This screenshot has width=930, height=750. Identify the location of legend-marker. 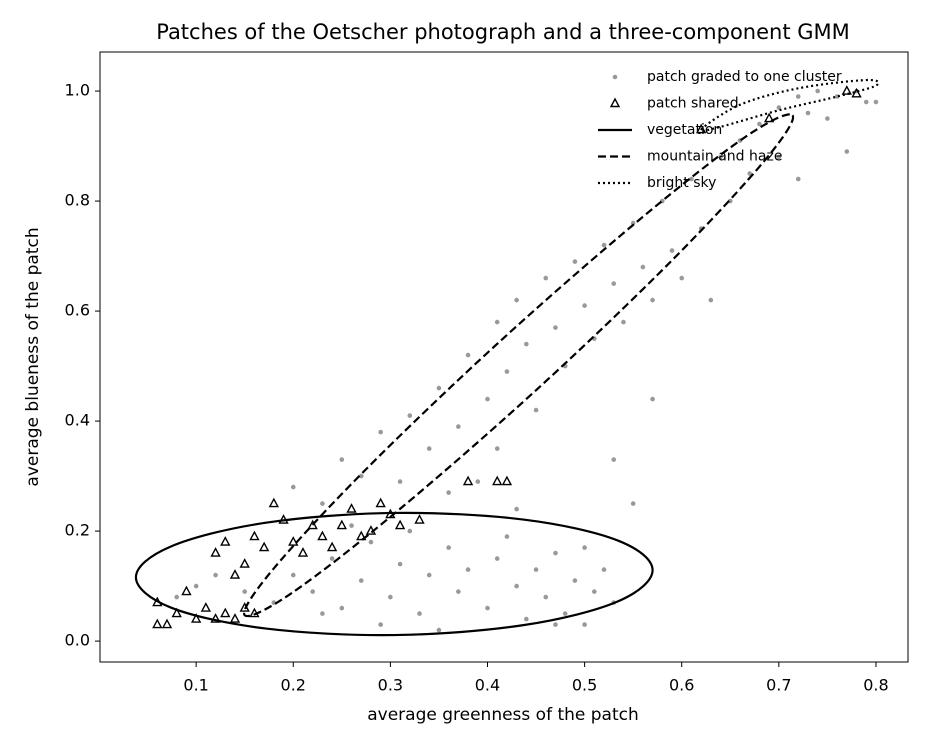
(615, 77).